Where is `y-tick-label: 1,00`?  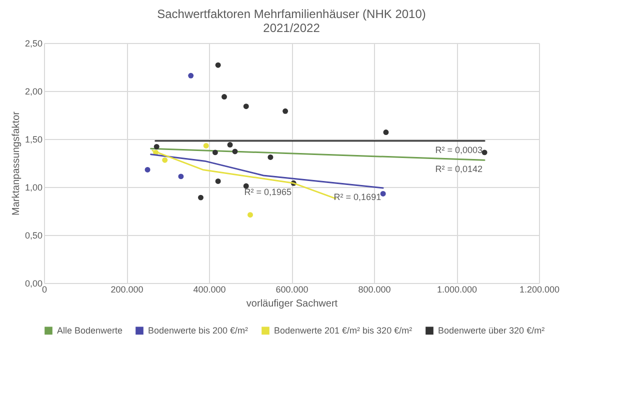
y-tick-label: 1,00 is located at coordinates (33, 187).